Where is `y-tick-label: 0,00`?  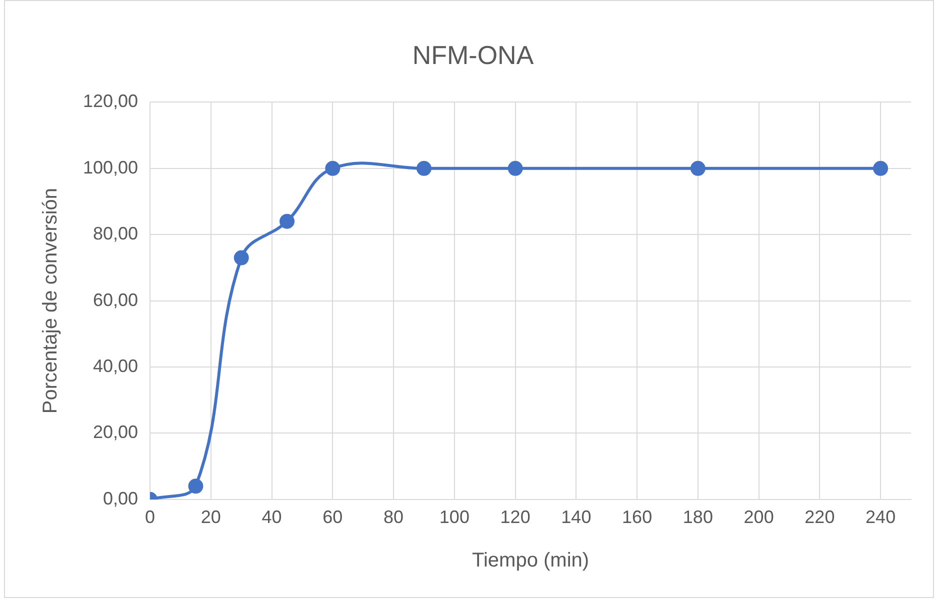
y-tick-label: 0,00 is located at coordinates (120, 498).